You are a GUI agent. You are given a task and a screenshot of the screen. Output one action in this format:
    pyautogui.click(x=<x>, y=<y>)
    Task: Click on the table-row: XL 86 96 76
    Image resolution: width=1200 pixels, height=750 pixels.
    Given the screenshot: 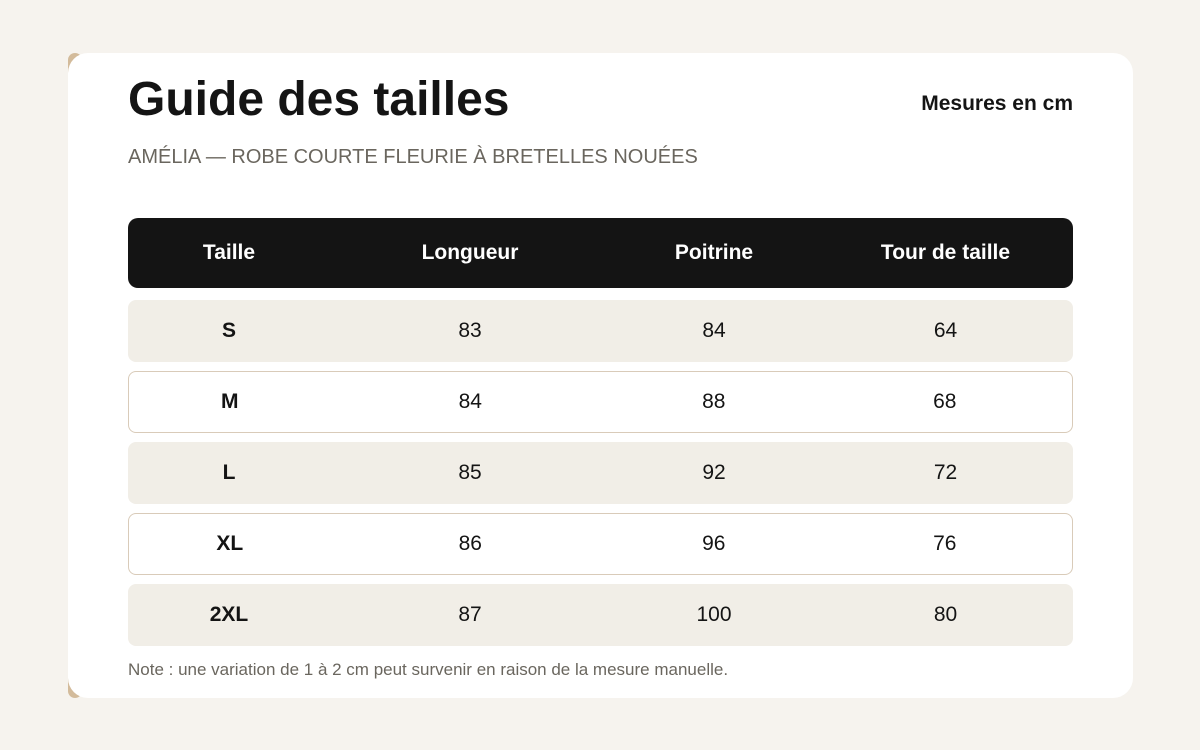 What is the action you would take?
    pyautogui.click(x=600, y=544)
    